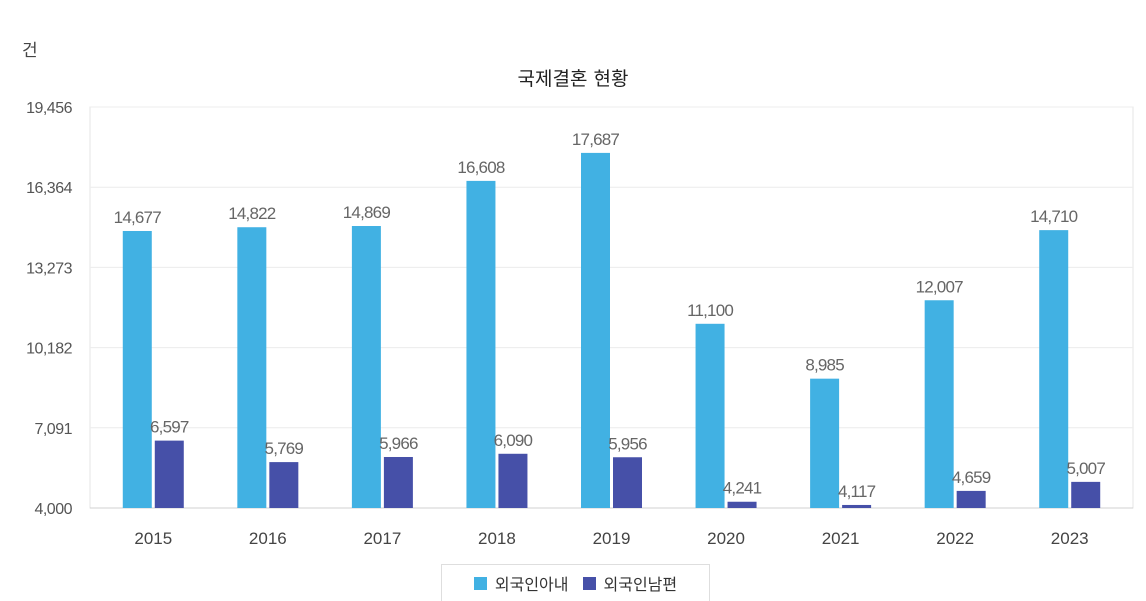 The width and height of the screenshot is (1146, 601). Describe the element at coordinates (531, 584) in the screenshot. I see `legend-label-wife: 외국인아내` at that location.